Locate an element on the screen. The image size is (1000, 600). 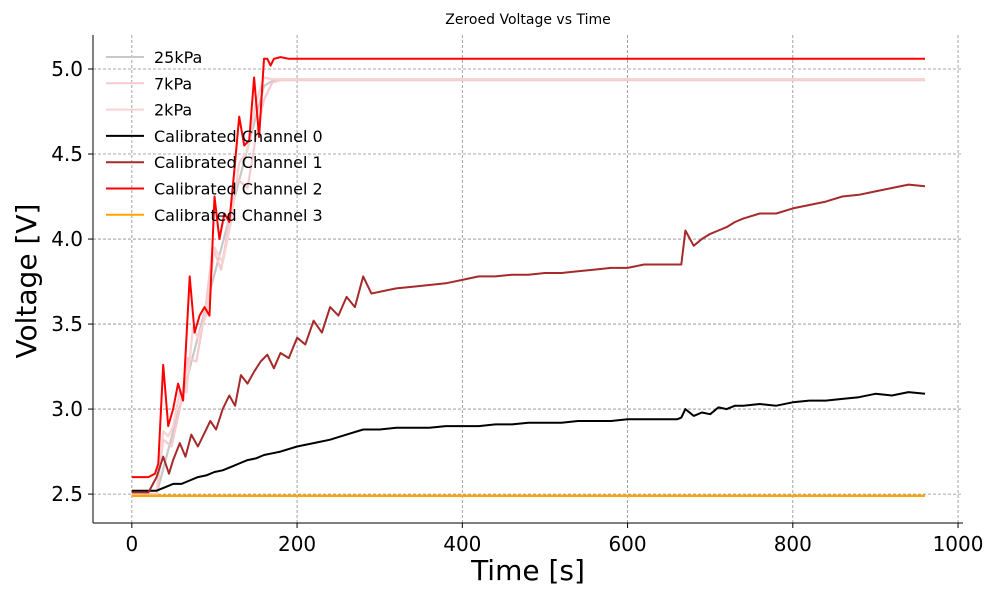
legend-label-3: Calibrated Channel 0 is located at coordinates (238, 136).